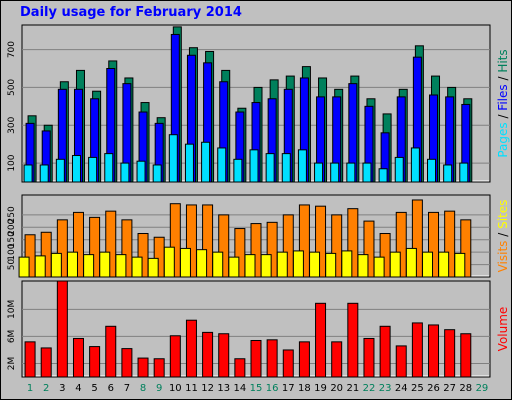  I want to click on legend-hits-files-pages: Pages / Files / Hits, so click(503, 103).